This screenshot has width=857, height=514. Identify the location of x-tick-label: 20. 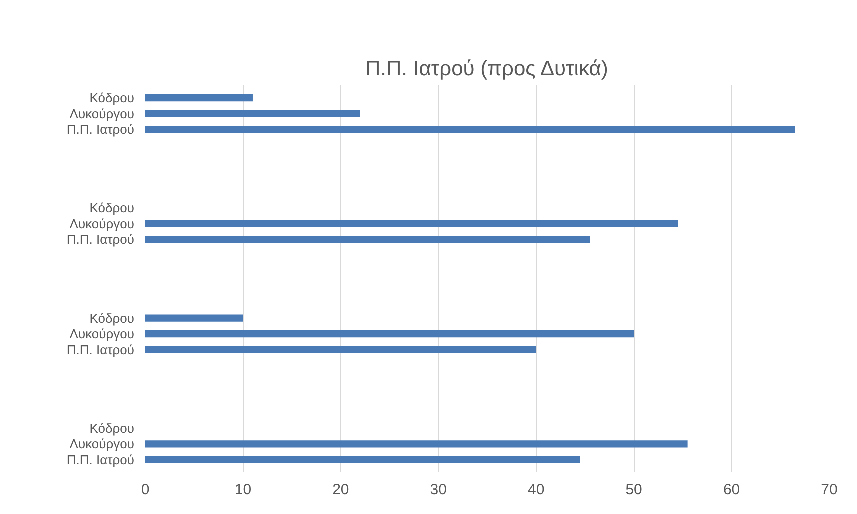
(341, 490).